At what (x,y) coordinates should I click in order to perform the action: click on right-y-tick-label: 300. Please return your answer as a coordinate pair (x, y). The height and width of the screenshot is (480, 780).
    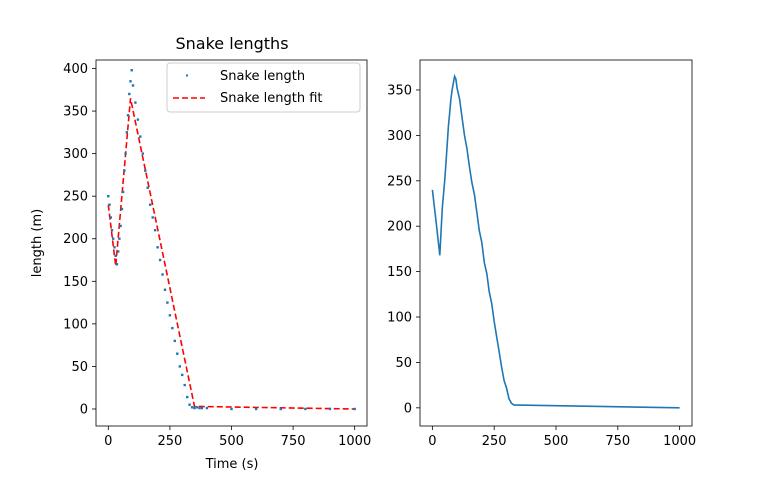
    Looking at the image, I should click on (399, 136).